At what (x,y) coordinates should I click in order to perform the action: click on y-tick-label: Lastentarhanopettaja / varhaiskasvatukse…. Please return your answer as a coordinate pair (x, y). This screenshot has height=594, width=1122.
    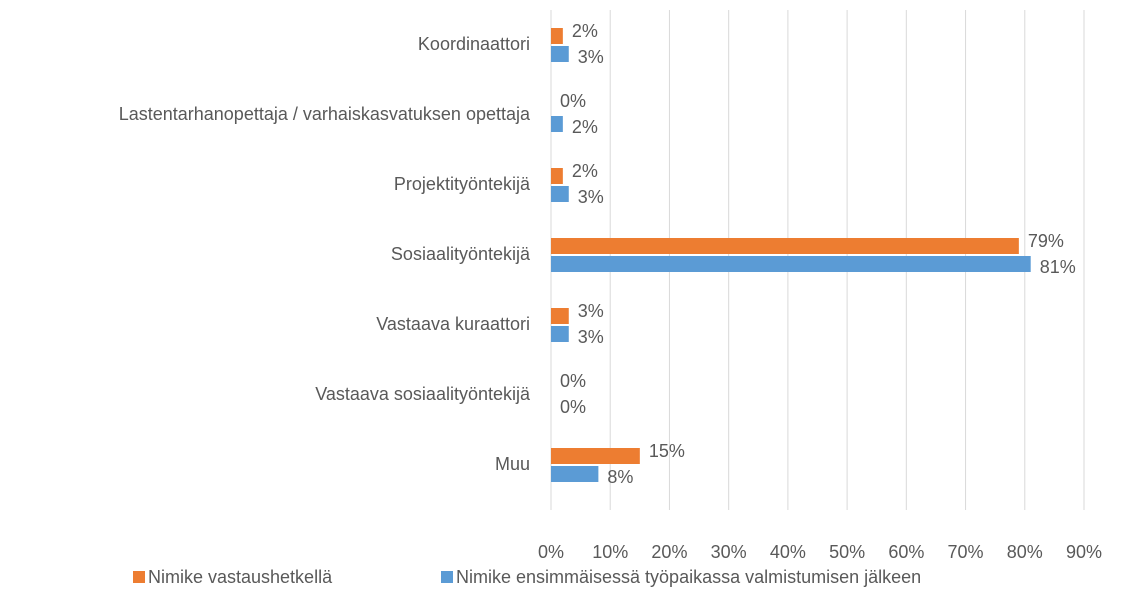
    Looking at the image, I should click on (325, 114).